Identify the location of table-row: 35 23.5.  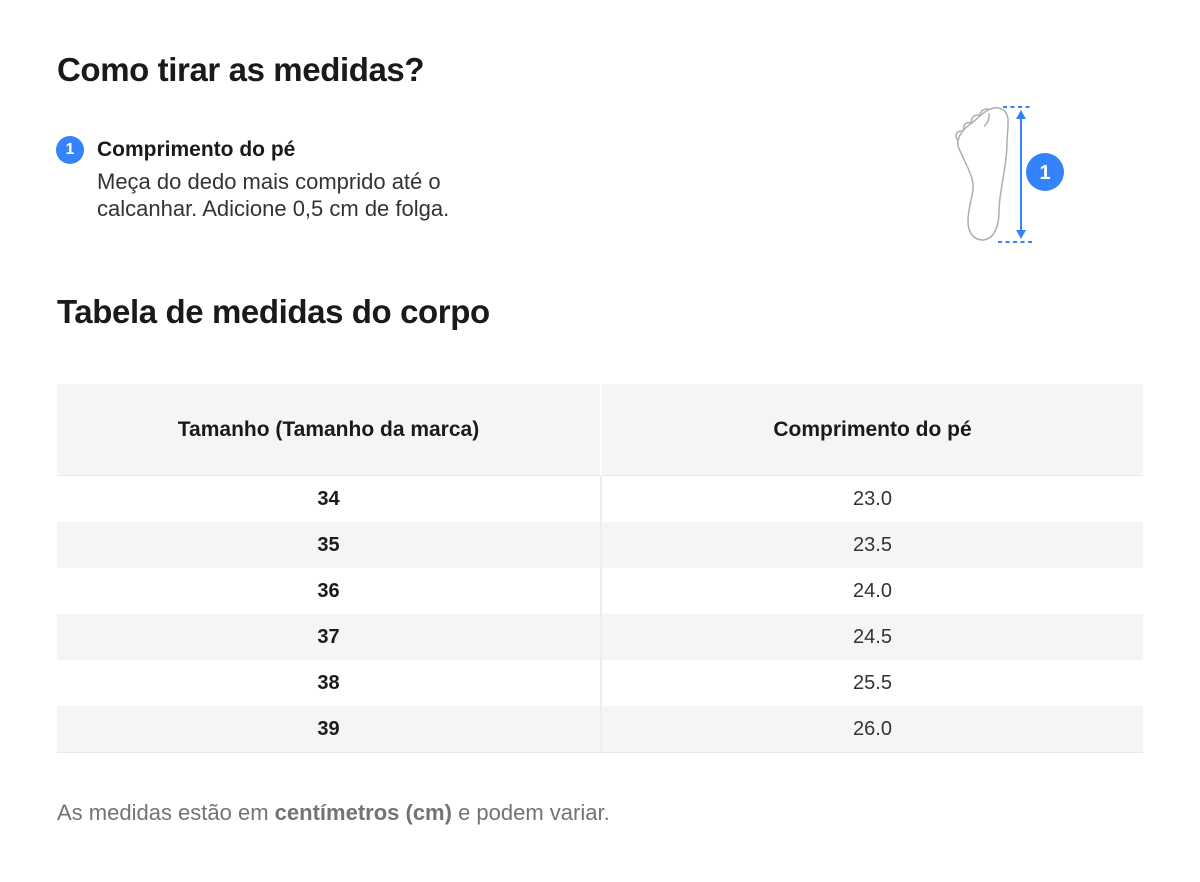
(600, 545).